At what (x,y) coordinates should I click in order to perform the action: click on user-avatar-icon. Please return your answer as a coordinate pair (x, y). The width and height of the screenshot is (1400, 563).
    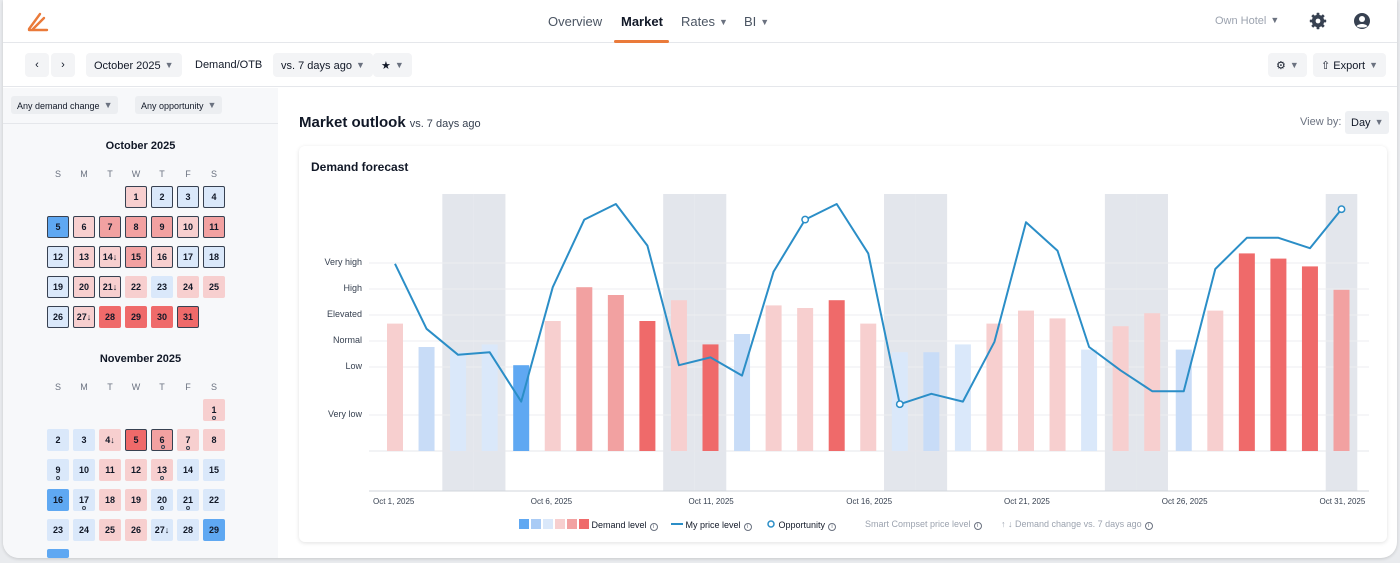
    Looking at the image, I should click on (1362, 21).